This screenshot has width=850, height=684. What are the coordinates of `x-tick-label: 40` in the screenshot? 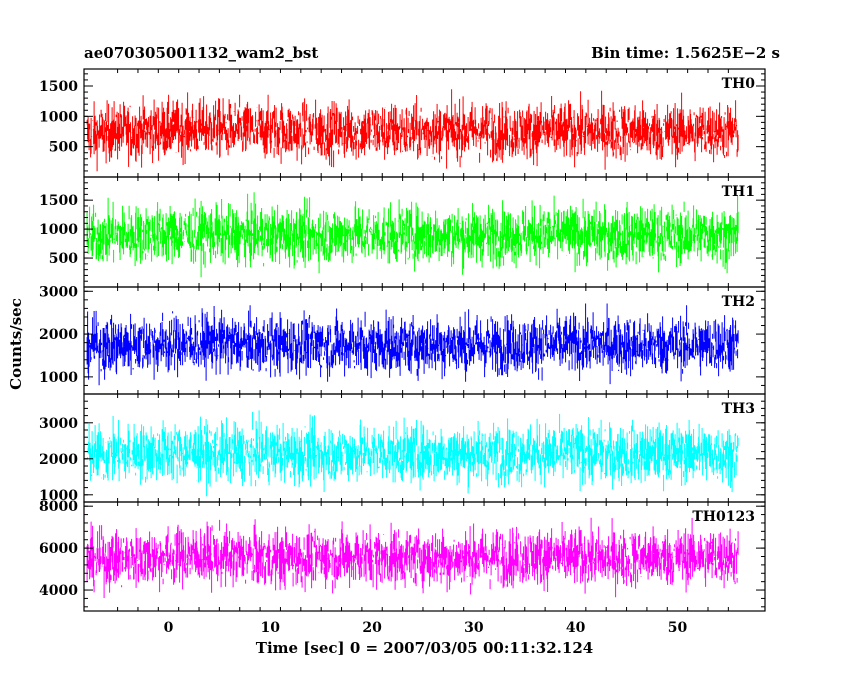 It's located at (576, 628).